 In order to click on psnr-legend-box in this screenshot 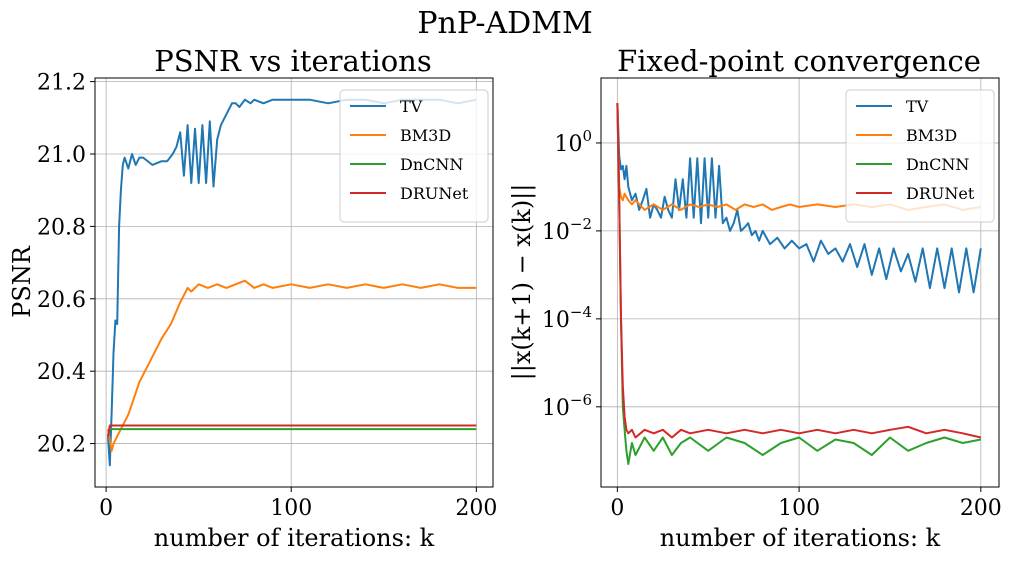, I will do `click(414, 156)`.